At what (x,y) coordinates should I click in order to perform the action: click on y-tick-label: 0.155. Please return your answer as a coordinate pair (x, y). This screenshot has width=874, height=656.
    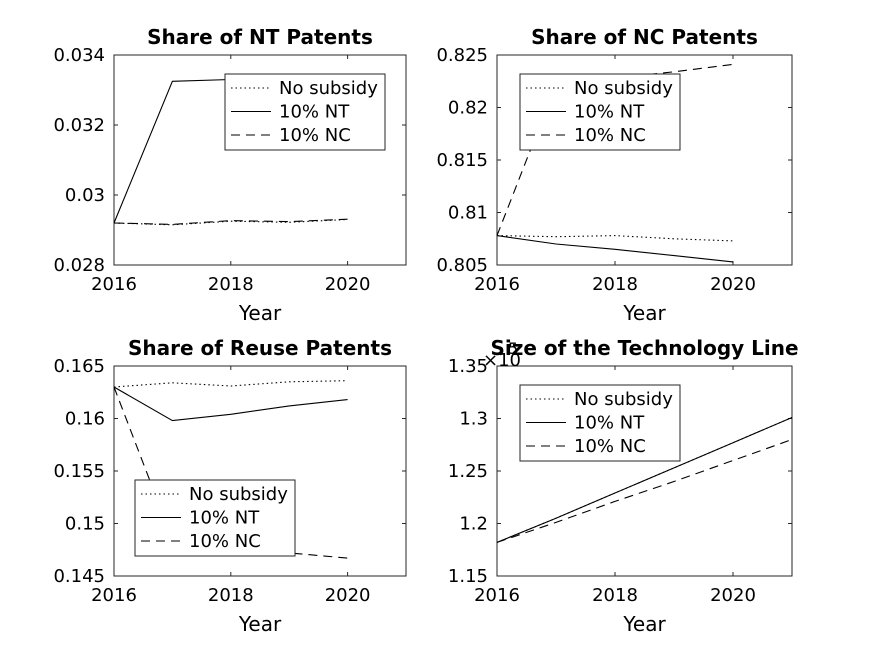
    Looking at the image, I should click on (79, 471).